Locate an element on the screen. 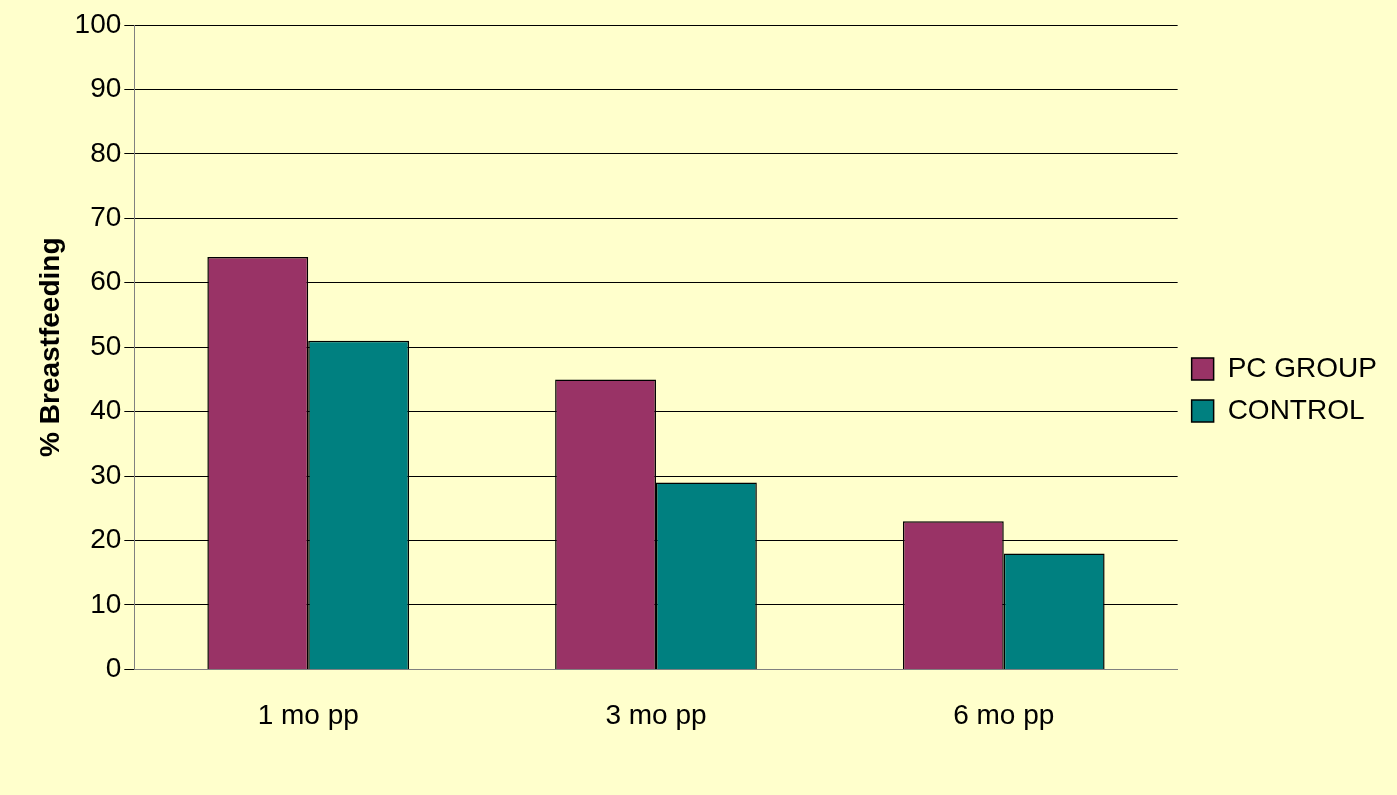 Image resolution: width=1397 pixels, height=795 pixels. legend-label: CONTROL is located at coordinates (1296, 409).